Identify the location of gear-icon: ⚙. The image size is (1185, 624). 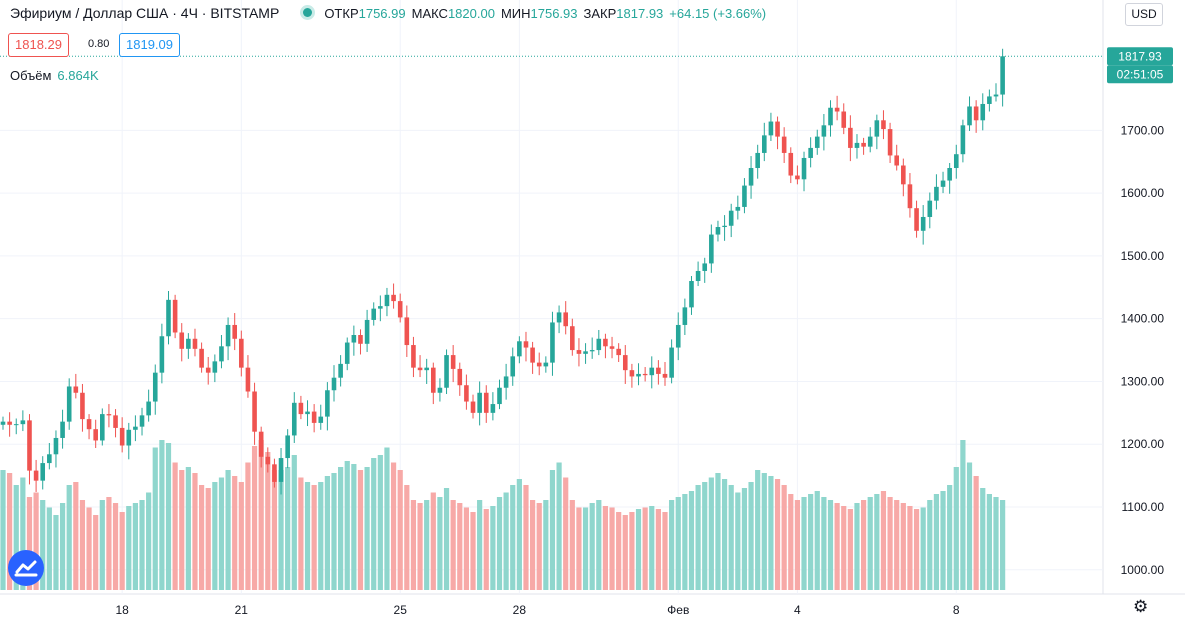
(1141, 606).